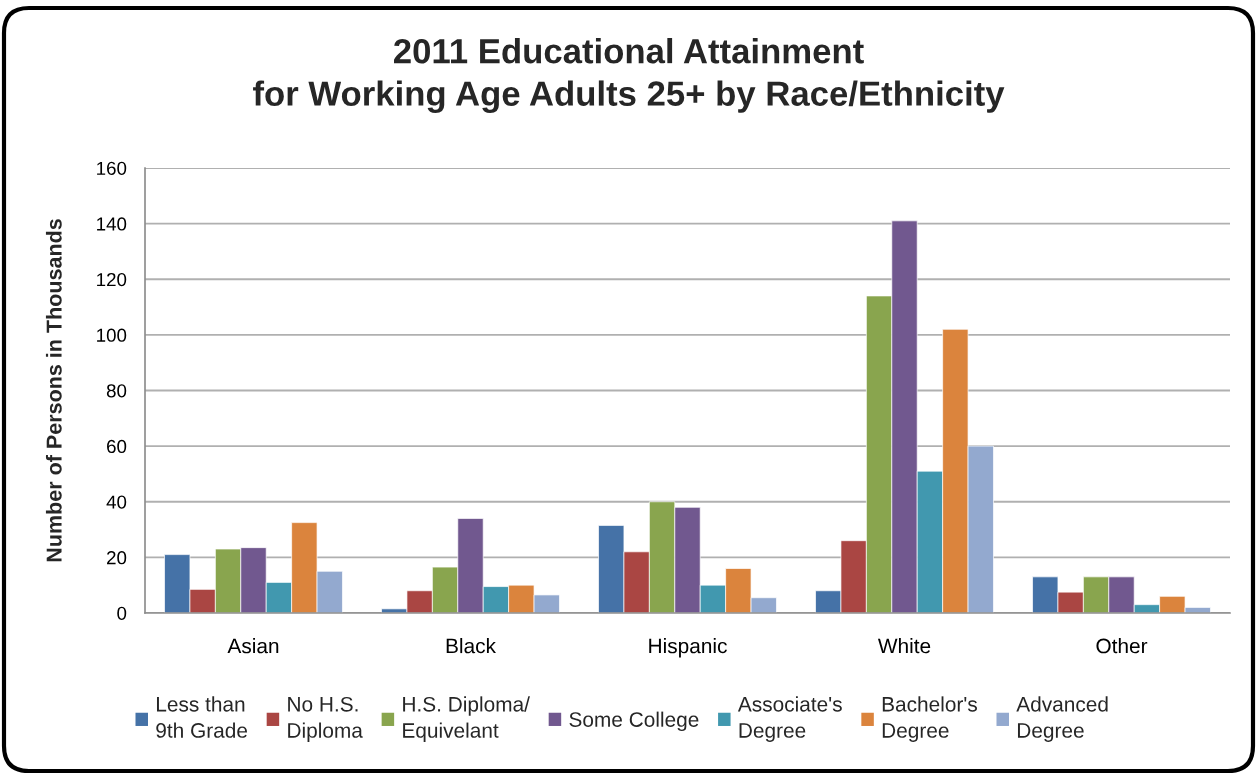  Describe the element at coordinates (53, 390) in the screenshot. I see `y-axis-title: Number of Persons in Thousands` at that location.